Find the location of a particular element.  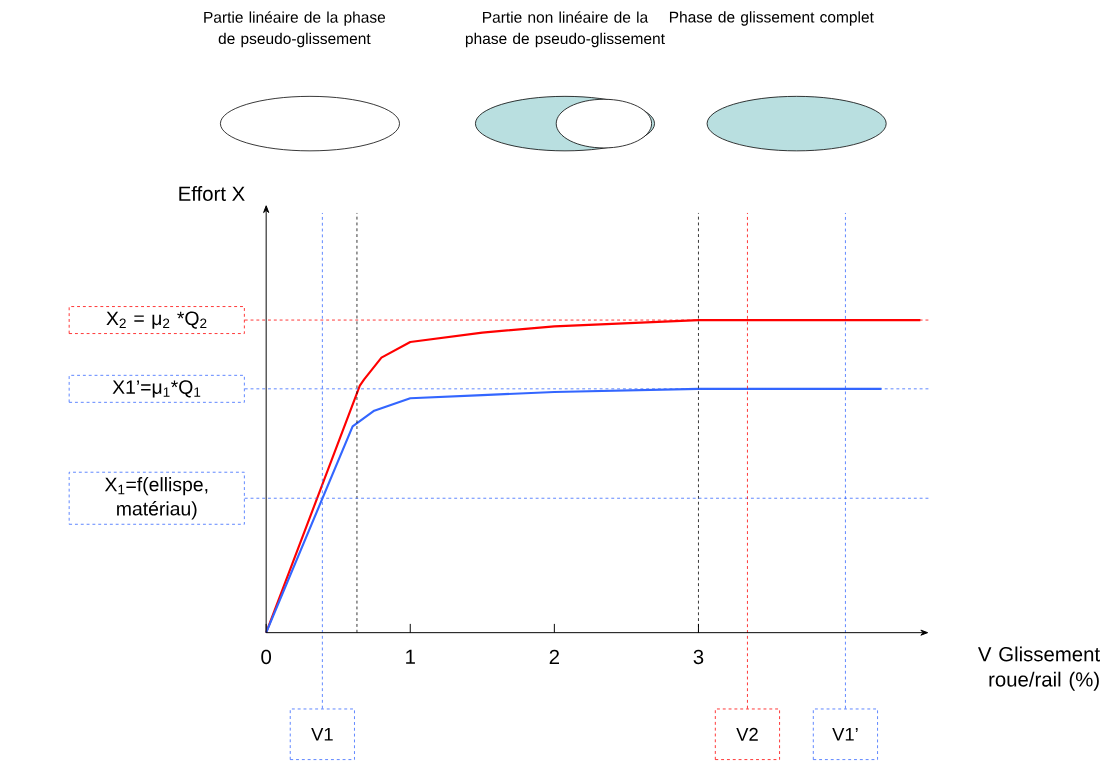

text: Effort X is located at coordinates (212, 193).